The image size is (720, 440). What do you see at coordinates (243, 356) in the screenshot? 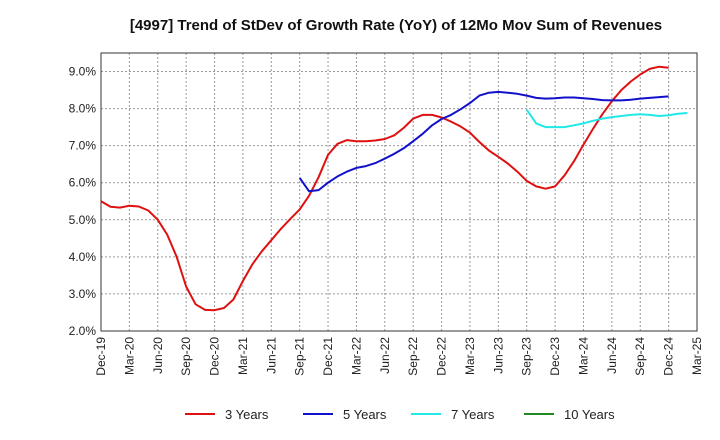
I see `x-tick-label: Mar-21` at bounding box center [243, 356].